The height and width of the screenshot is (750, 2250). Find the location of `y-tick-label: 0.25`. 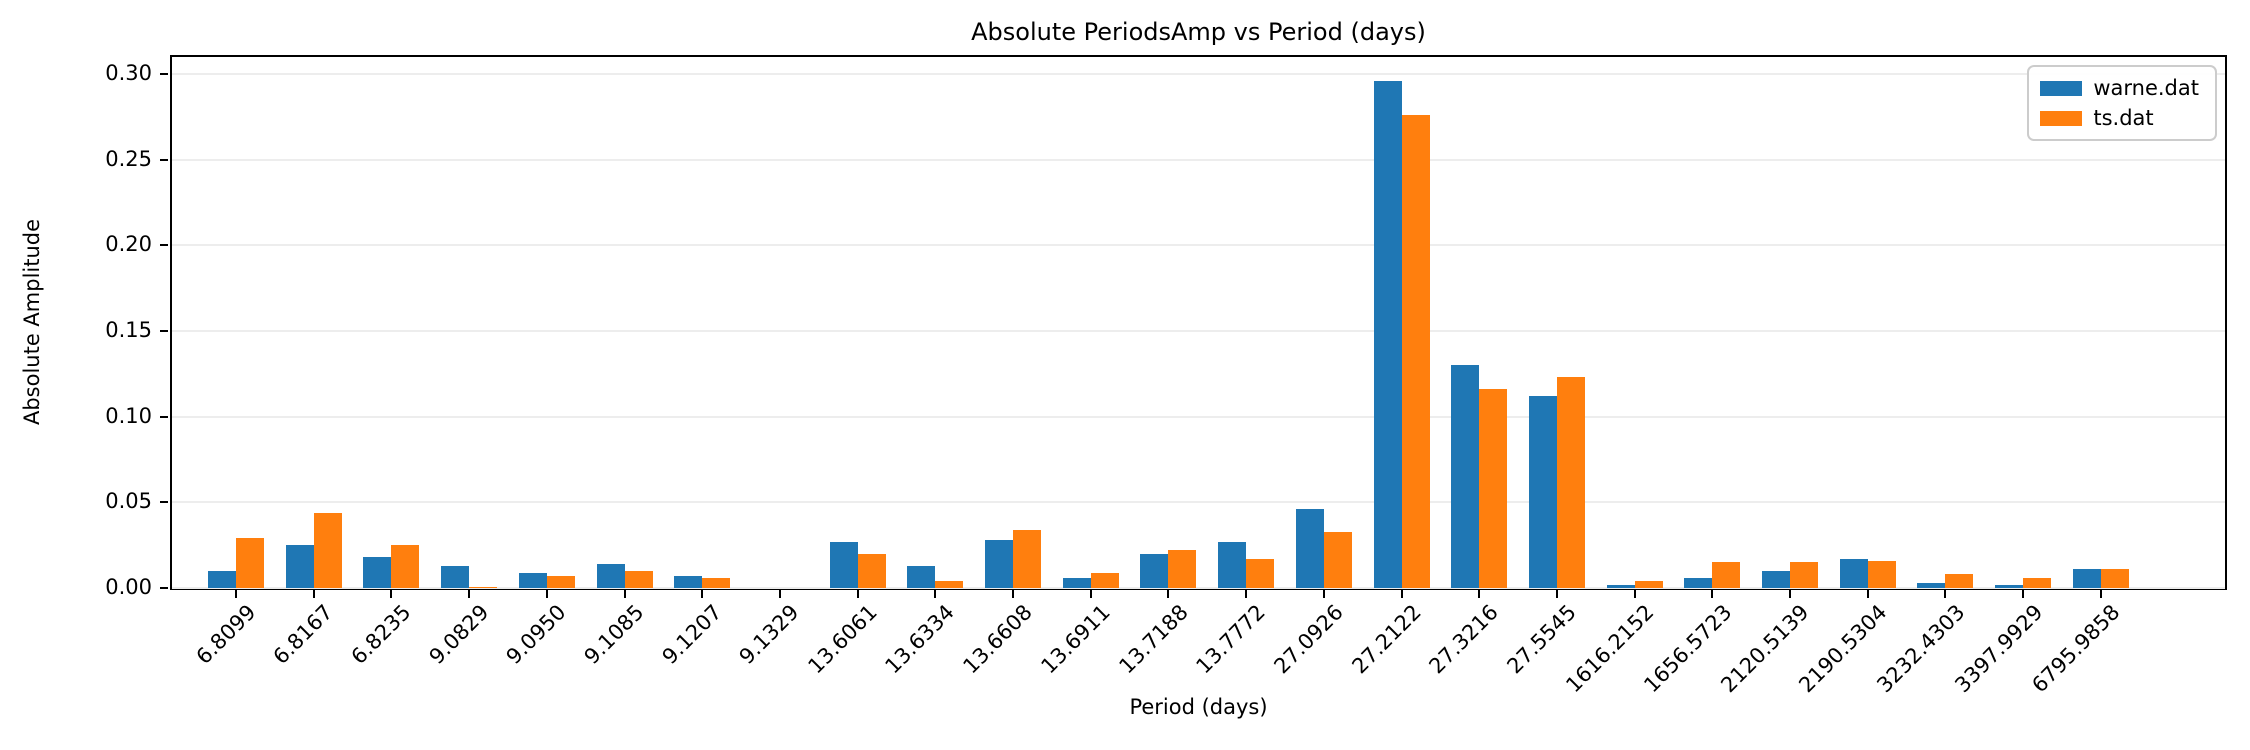

y-tick-label: 0.25 is located at coordinates (128, 158).